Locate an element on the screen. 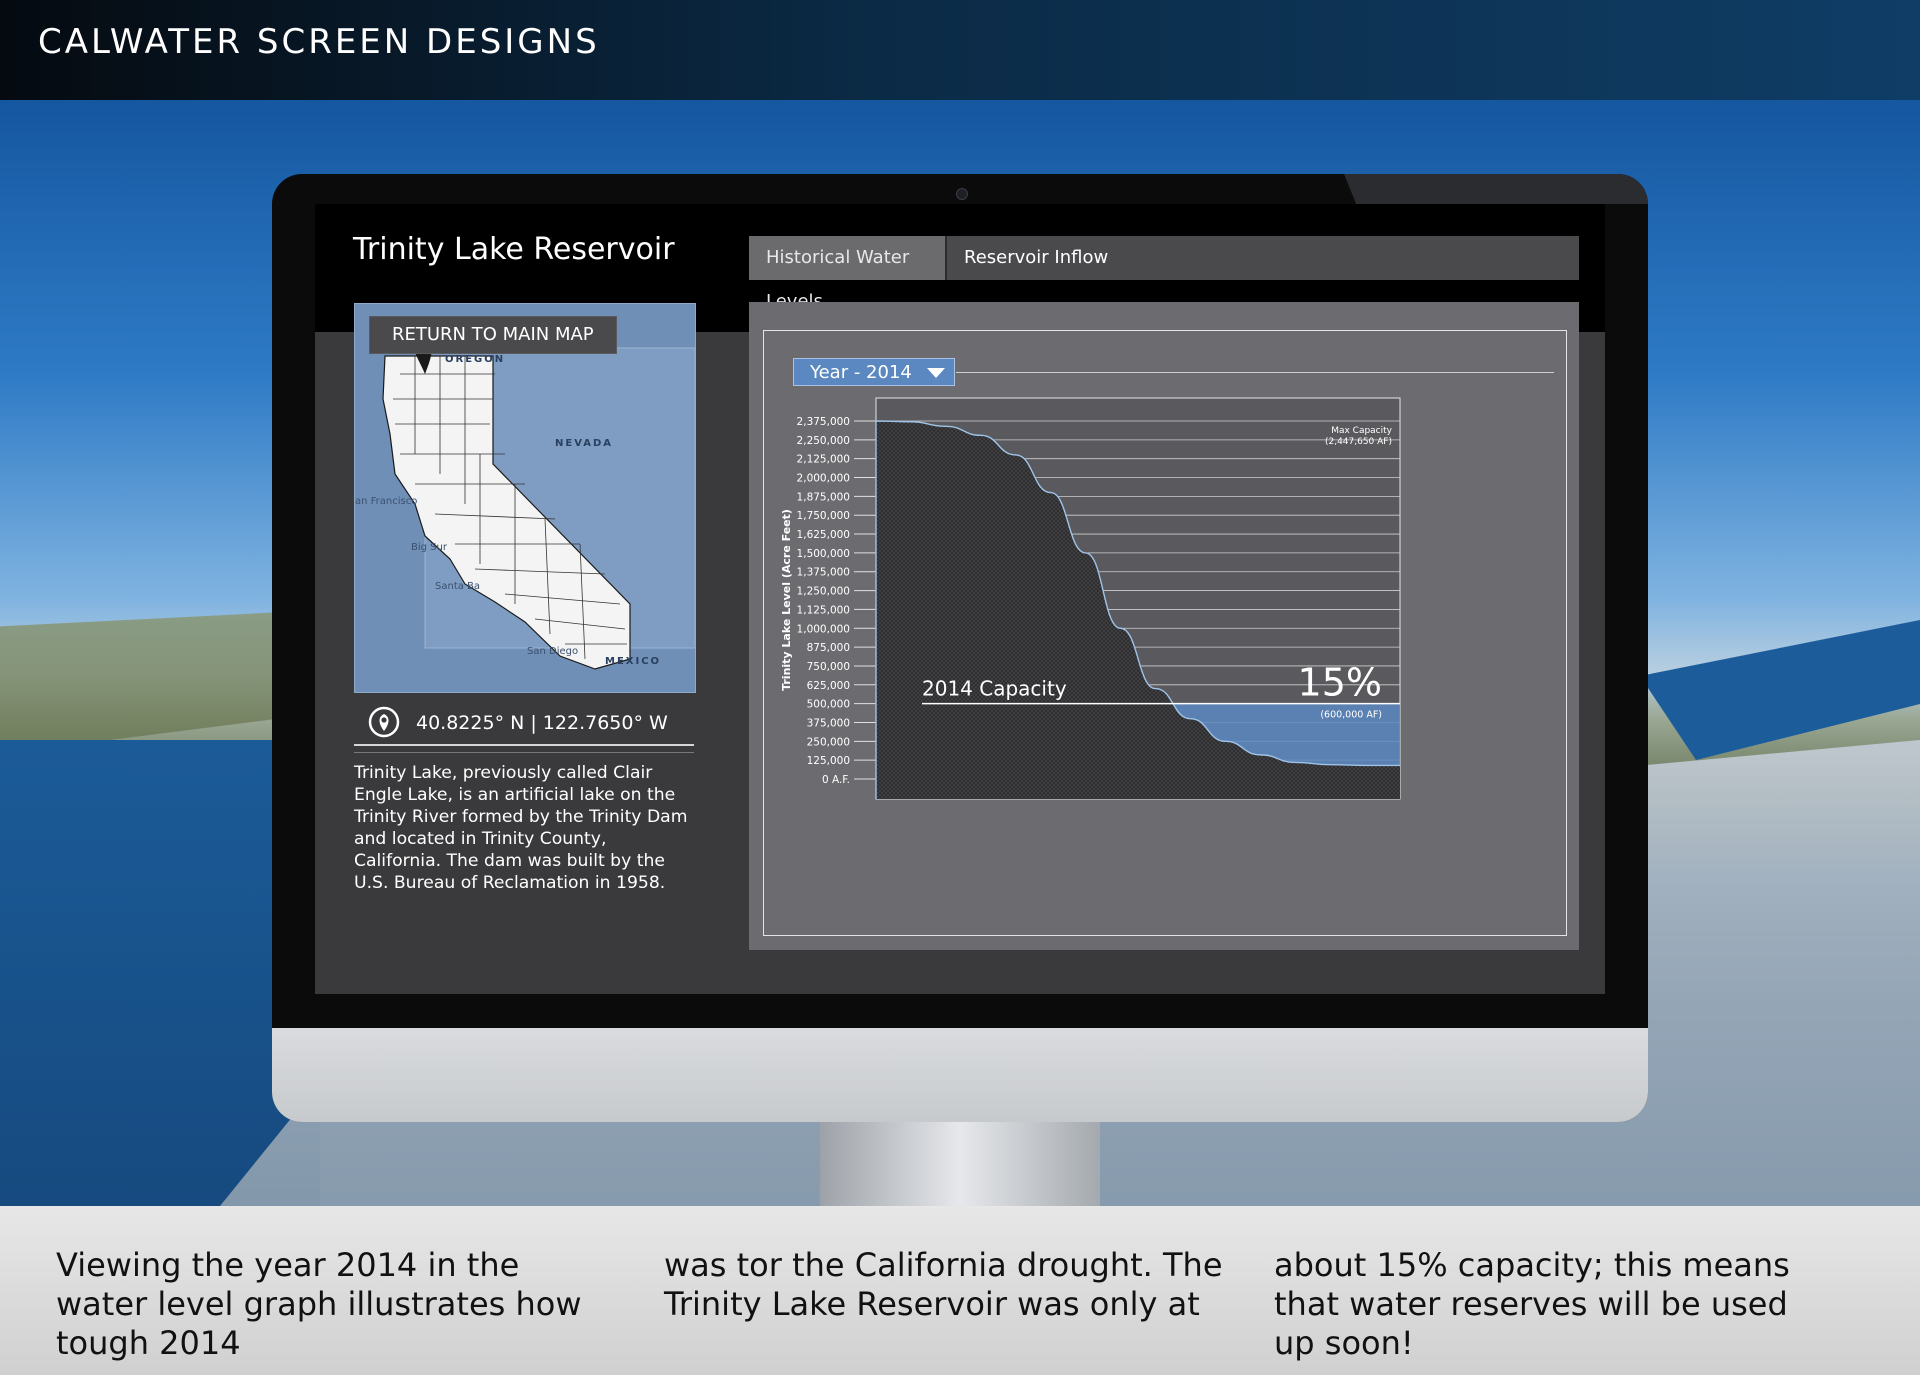 This screenshot has width=1920, height=1375. y-tick-label: 2,375,000 is located at coordinates (823, 422).